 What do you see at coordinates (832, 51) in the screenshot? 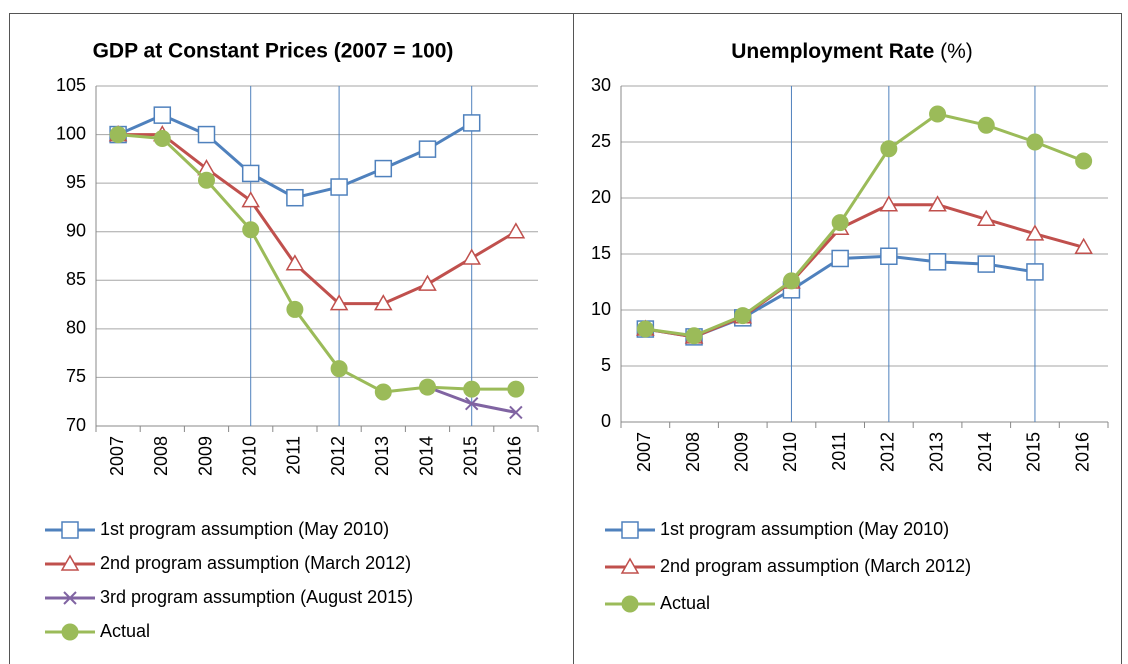
I see `title-main: Unemployment Rate` at bounding box center [832, 51].